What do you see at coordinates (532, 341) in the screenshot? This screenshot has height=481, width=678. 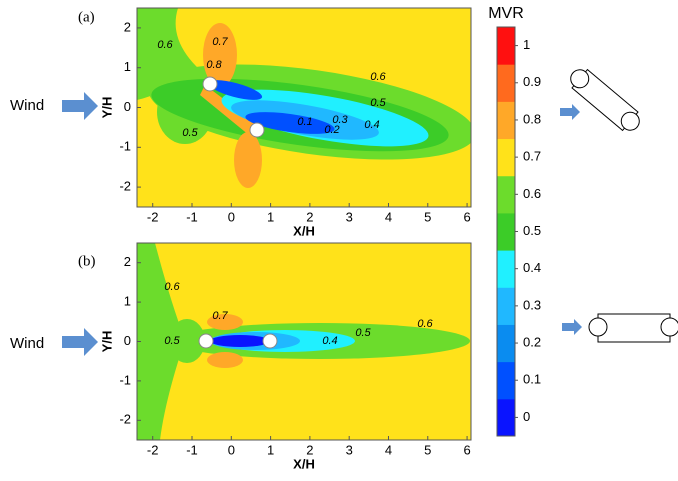 I see `colorbar-tick-label: 0.2` at bounding box center [532, 341].